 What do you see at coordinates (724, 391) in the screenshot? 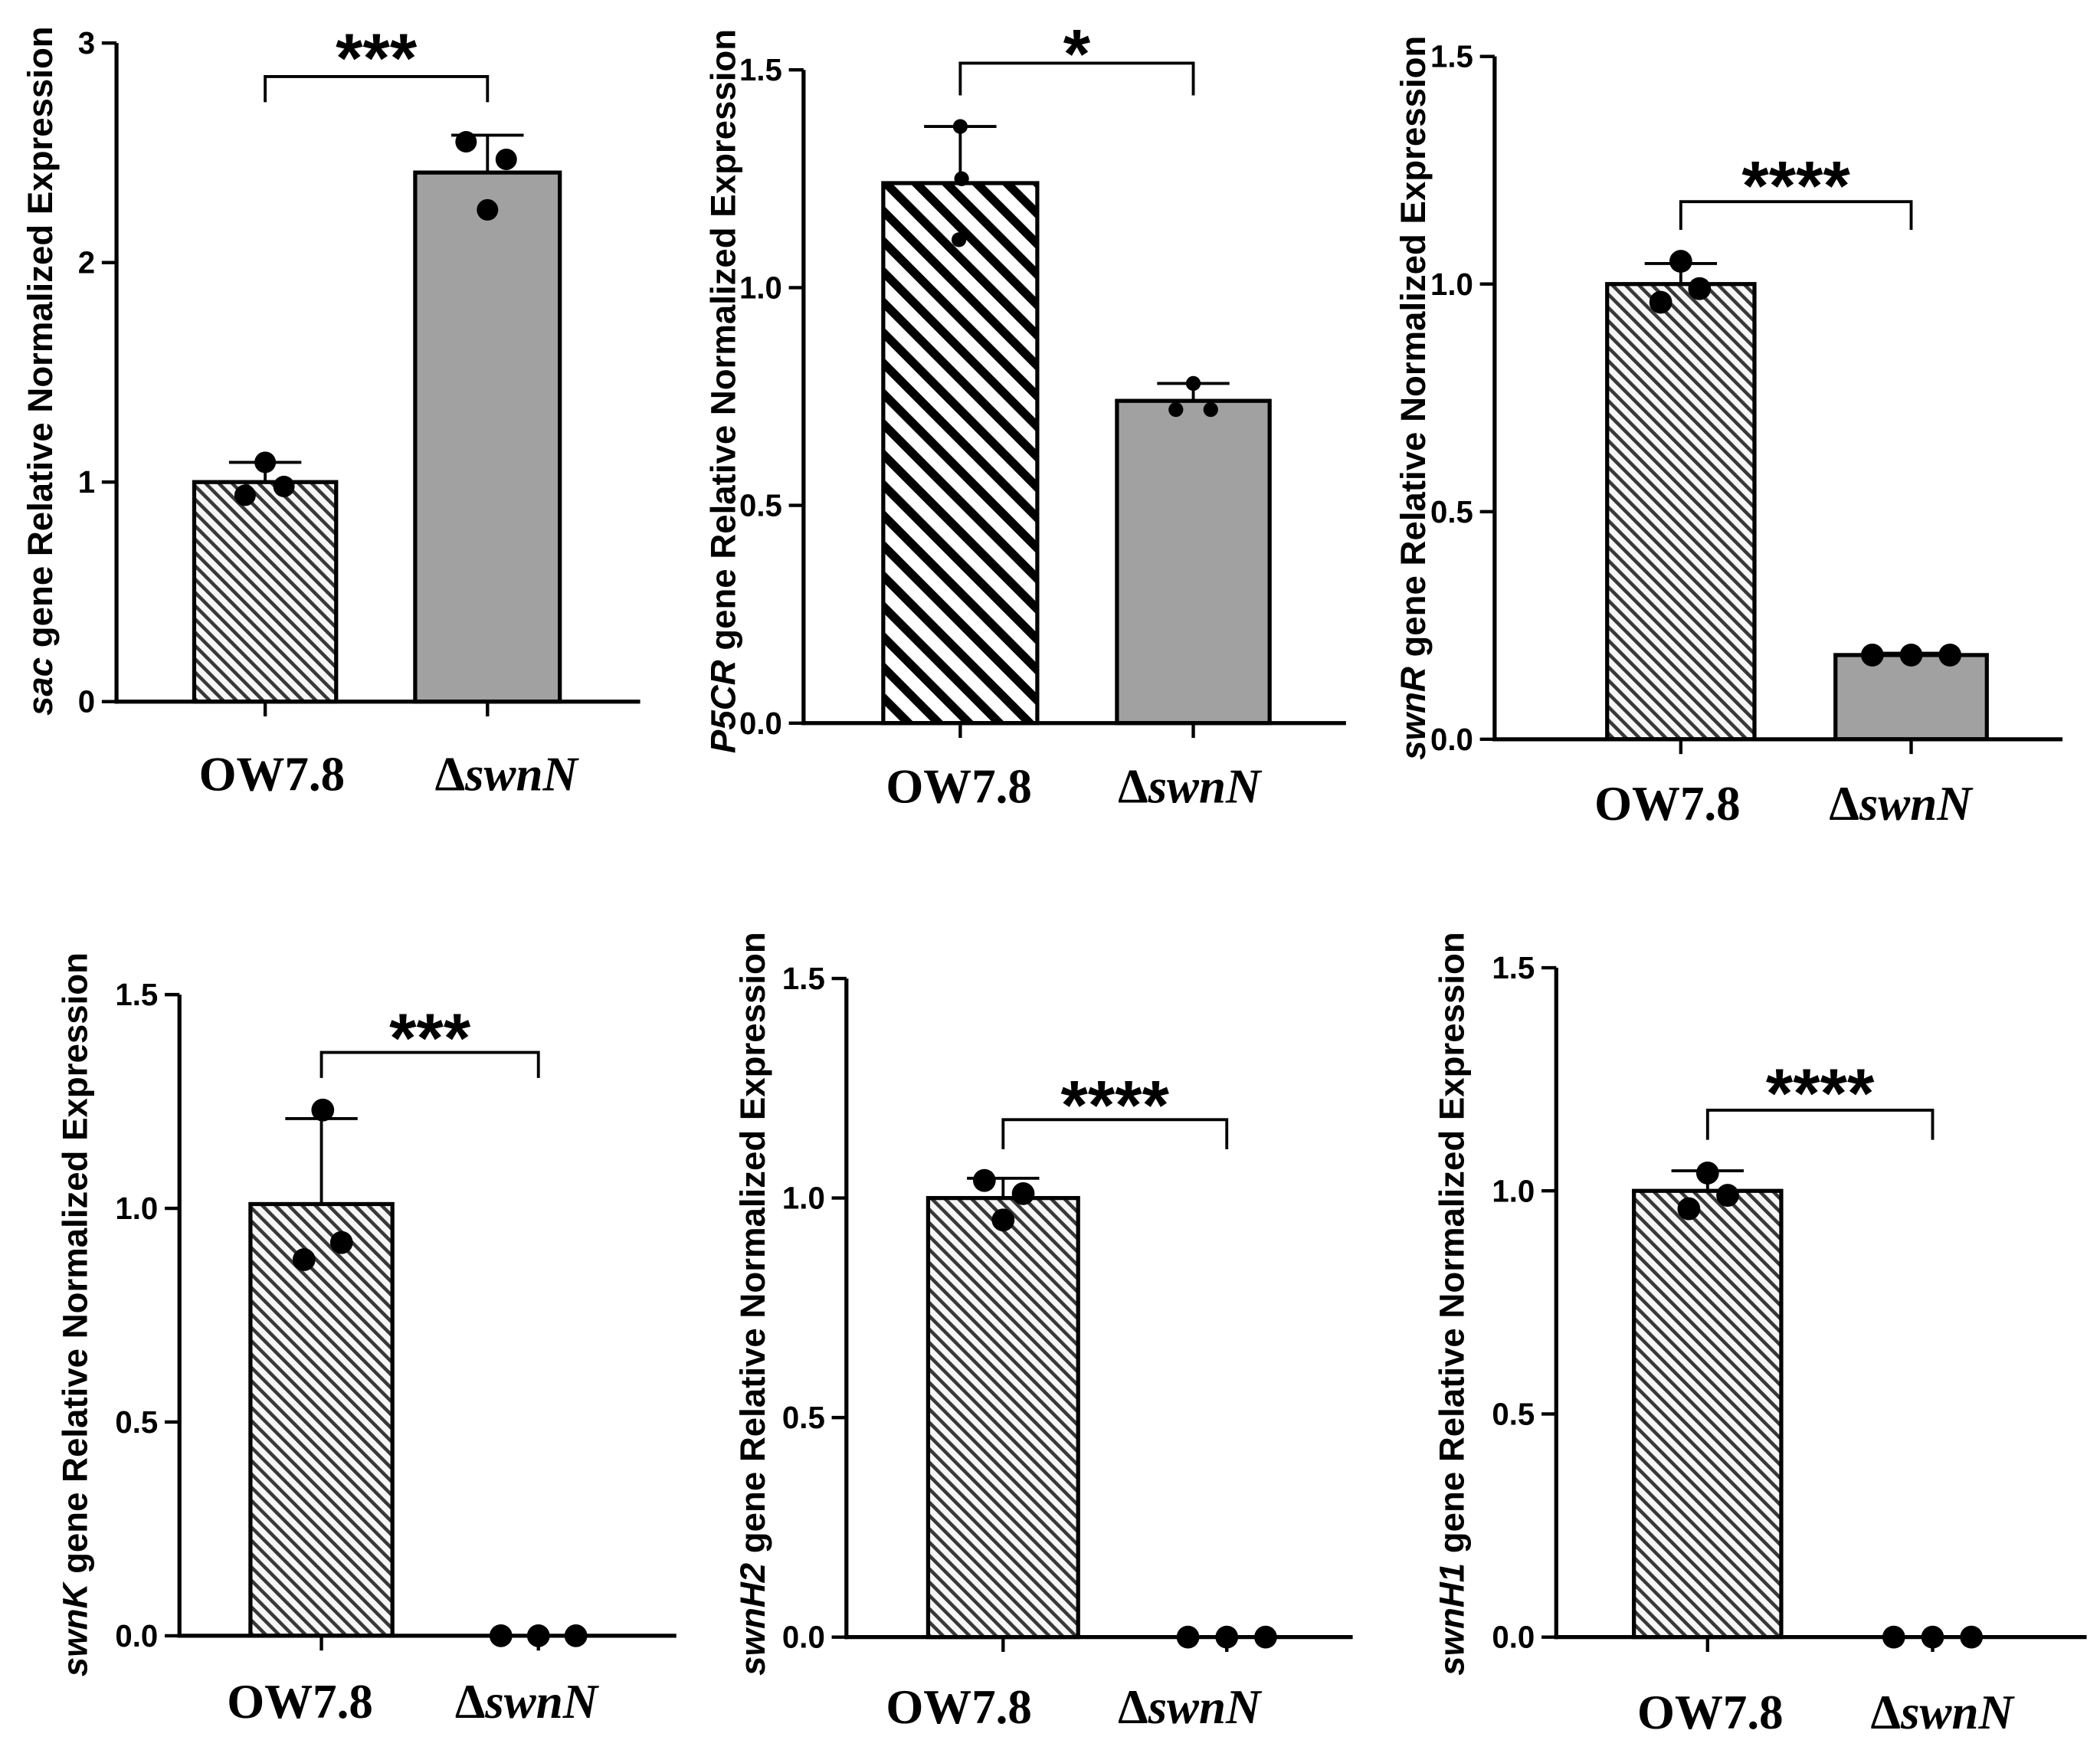
I see `y-axis-title: P5CR gene Relative Normalized Expression` at bounding box center [724, 391].